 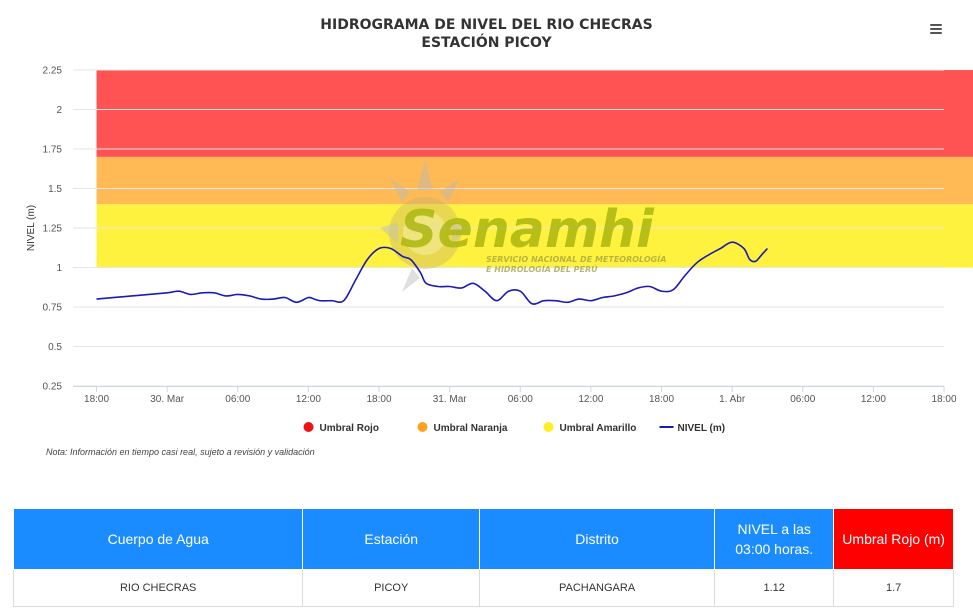 I want to click on chart-title-line1: HIDROGRAMA DE NIVEL DEL RIO CHECRAS, so click(x=486, y=25).